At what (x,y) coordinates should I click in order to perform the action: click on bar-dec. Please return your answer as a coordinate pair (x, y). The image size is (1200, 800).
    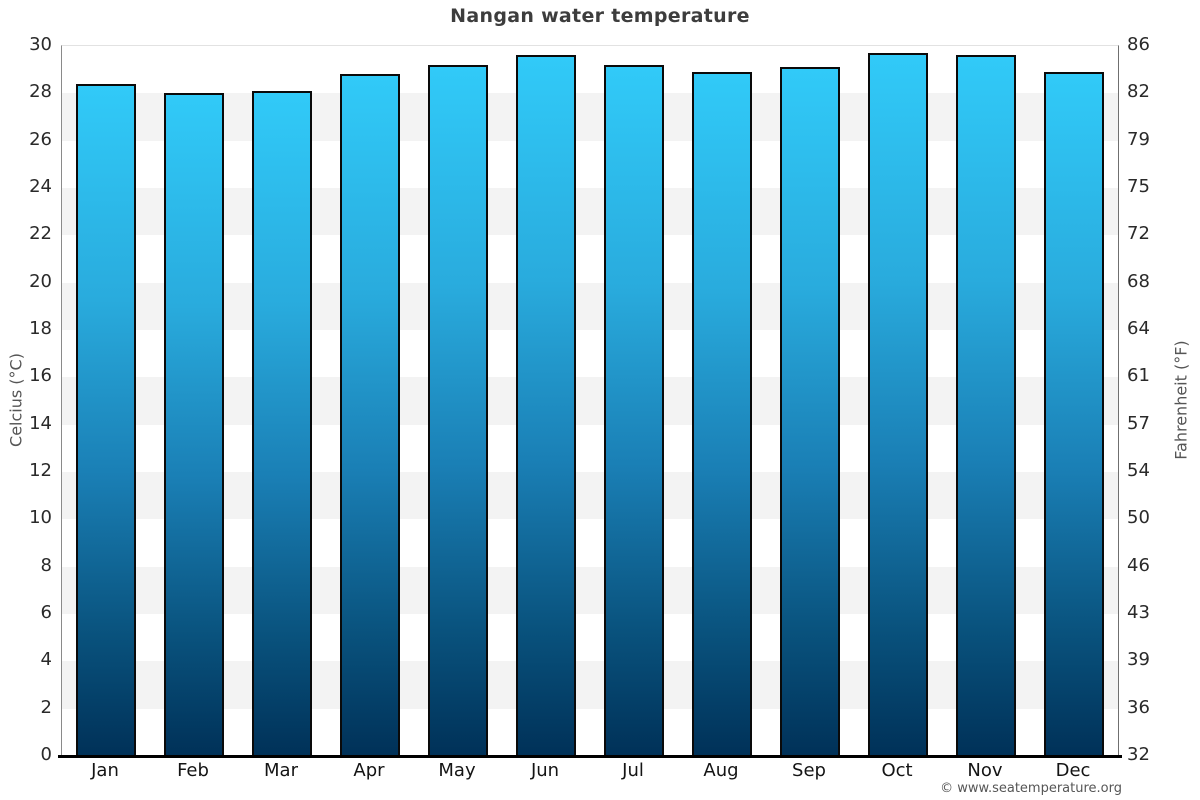
    Looking at the image, I should click on (1074, 414).